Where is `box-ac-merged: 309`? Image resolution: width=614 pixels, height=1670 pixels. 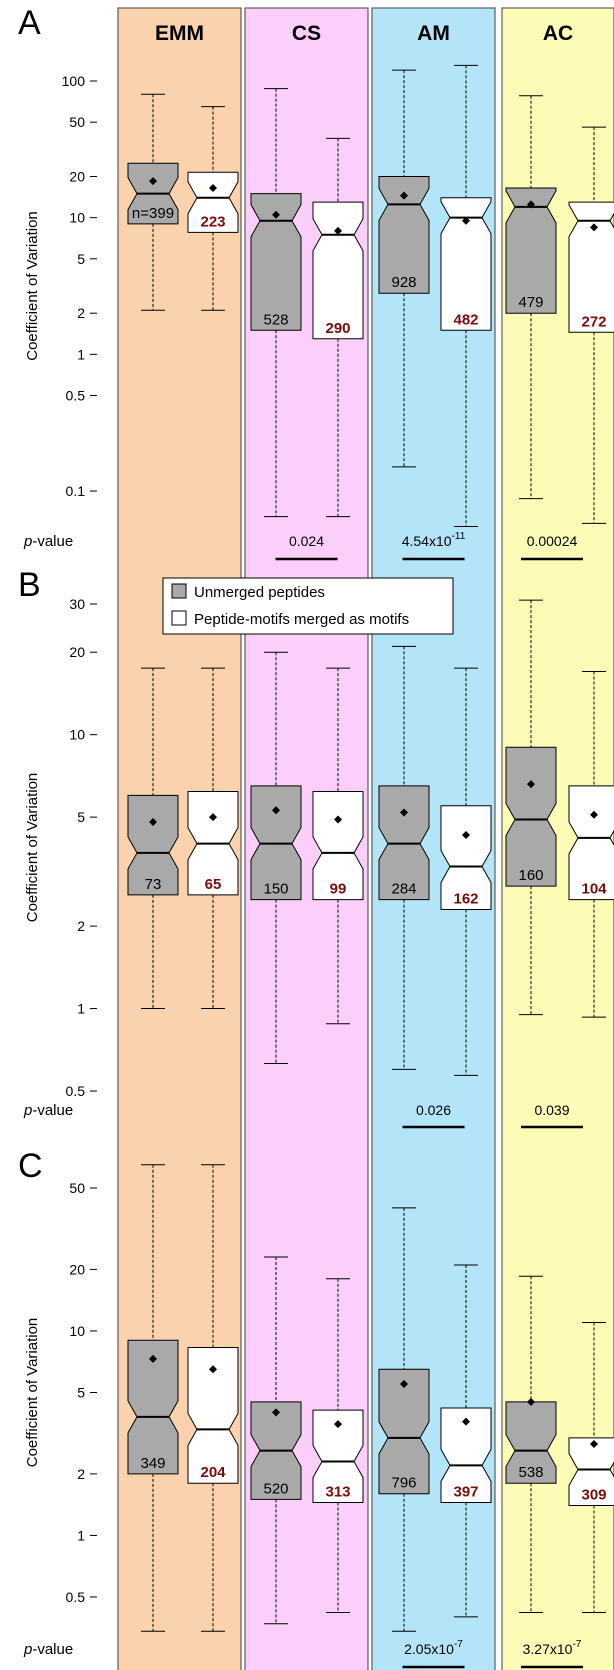 box-ac-merged: 309 is located at coordinates (591, 1467).